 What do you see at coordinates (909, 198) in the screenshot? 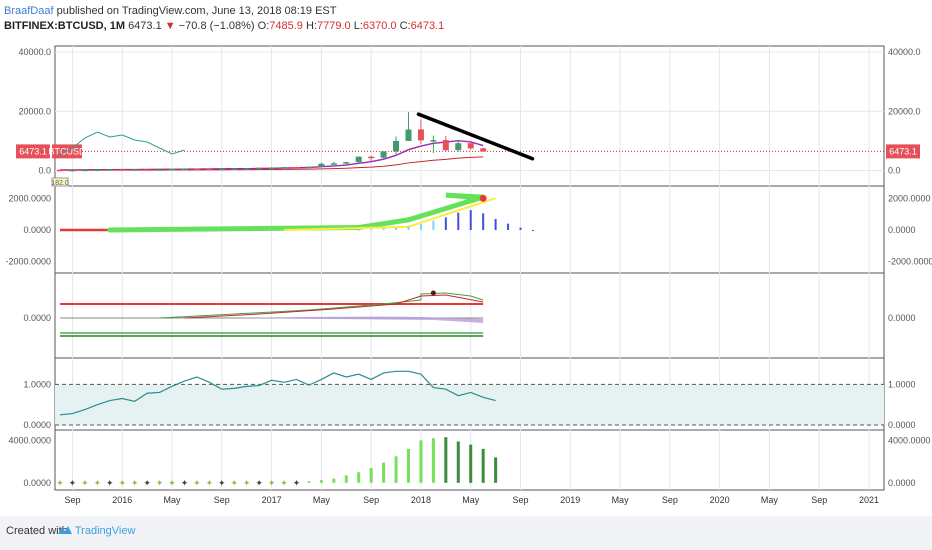
I see `y-tick-right: 2000.0000` at bounding box center [909, 198].